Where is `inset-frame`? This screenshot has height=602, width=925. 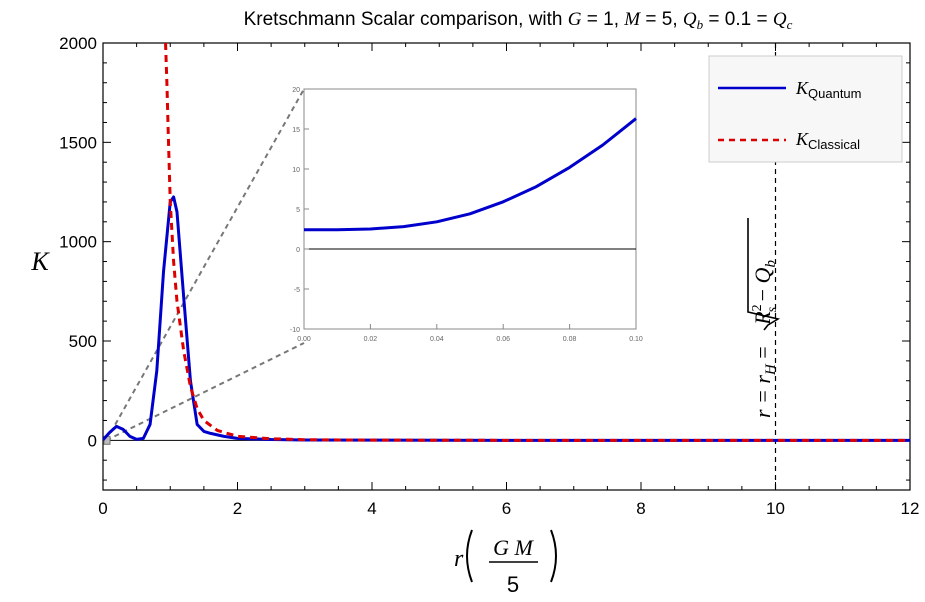
inset-frame is located at coordinates (470, 209).